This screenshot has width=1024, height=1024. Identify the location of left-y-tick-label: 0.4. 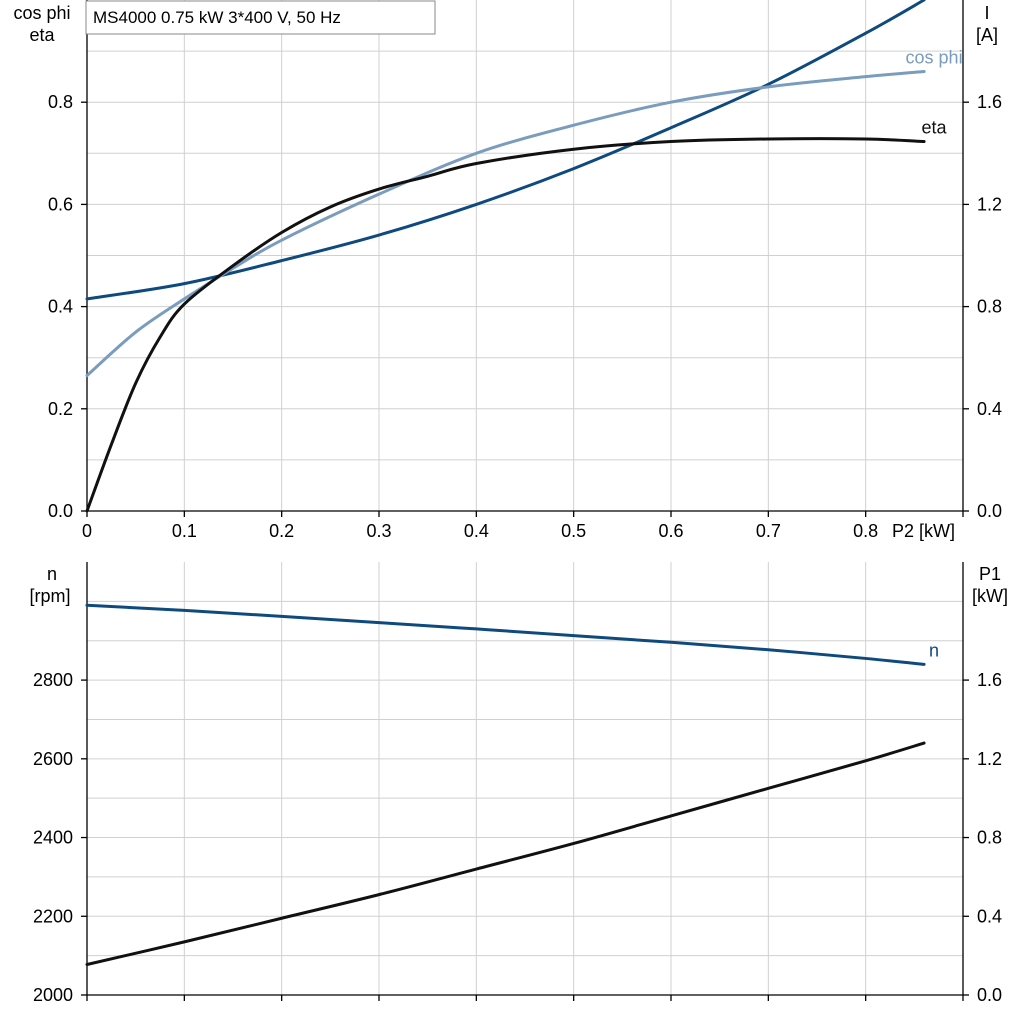
(60, 307).